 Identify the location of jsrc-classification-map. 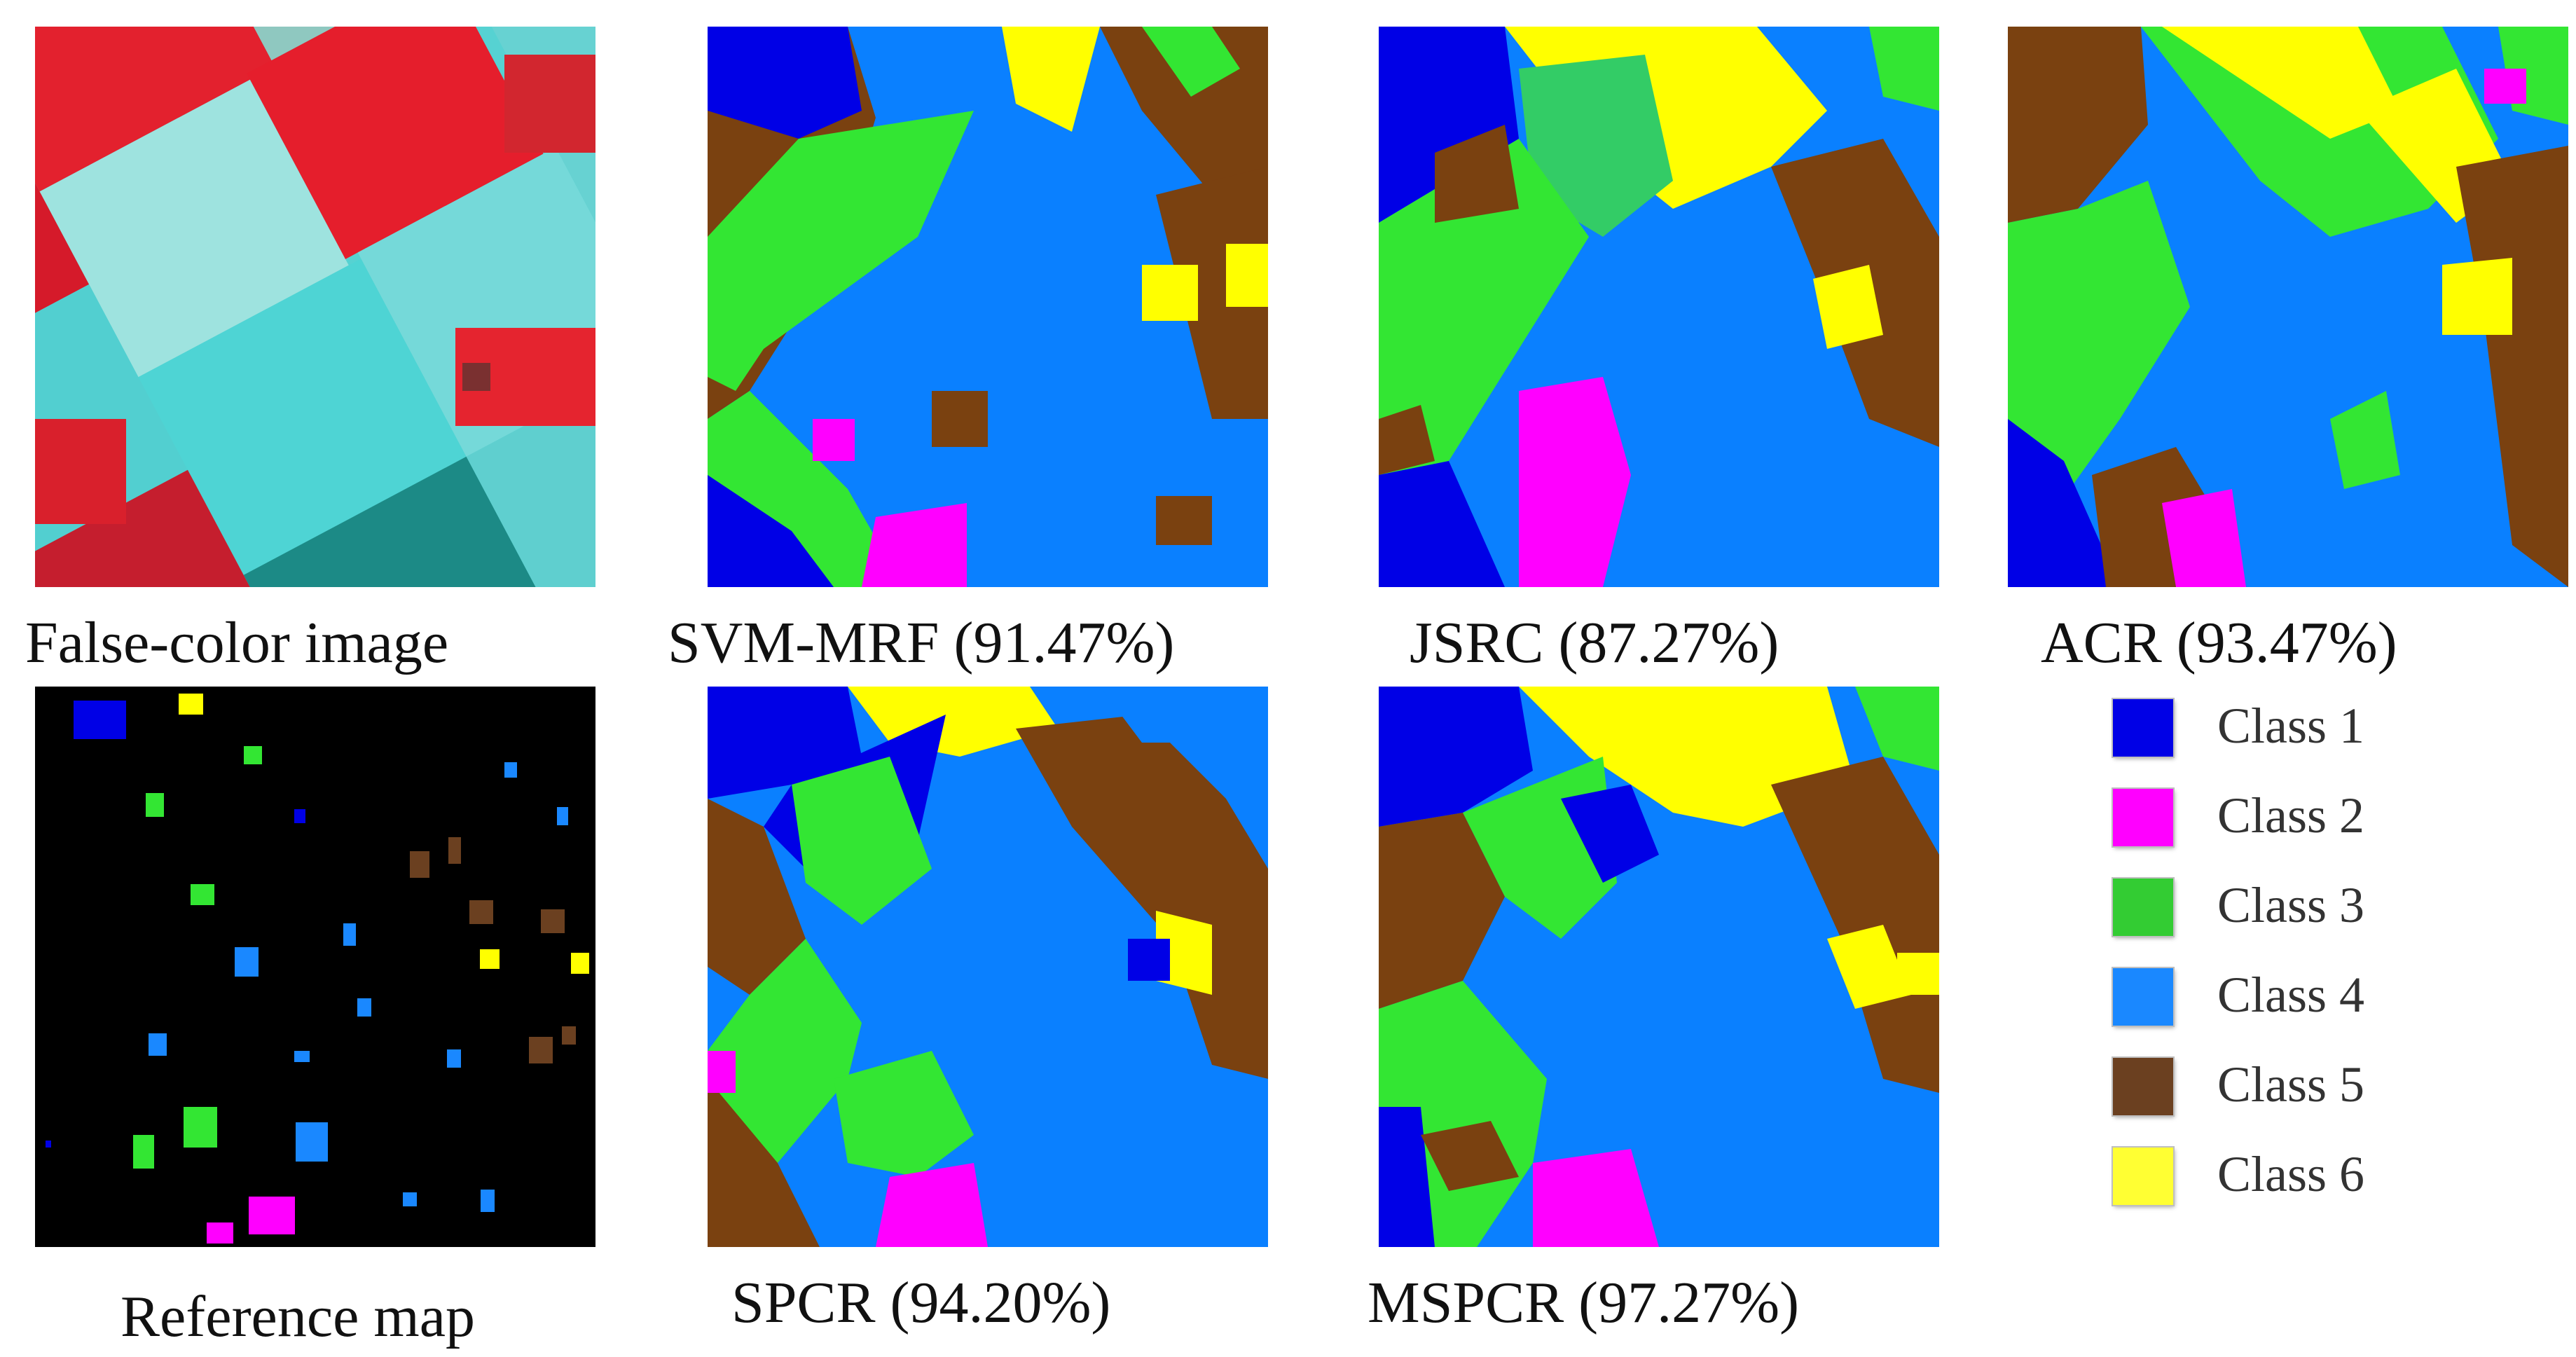
(1659, 307).